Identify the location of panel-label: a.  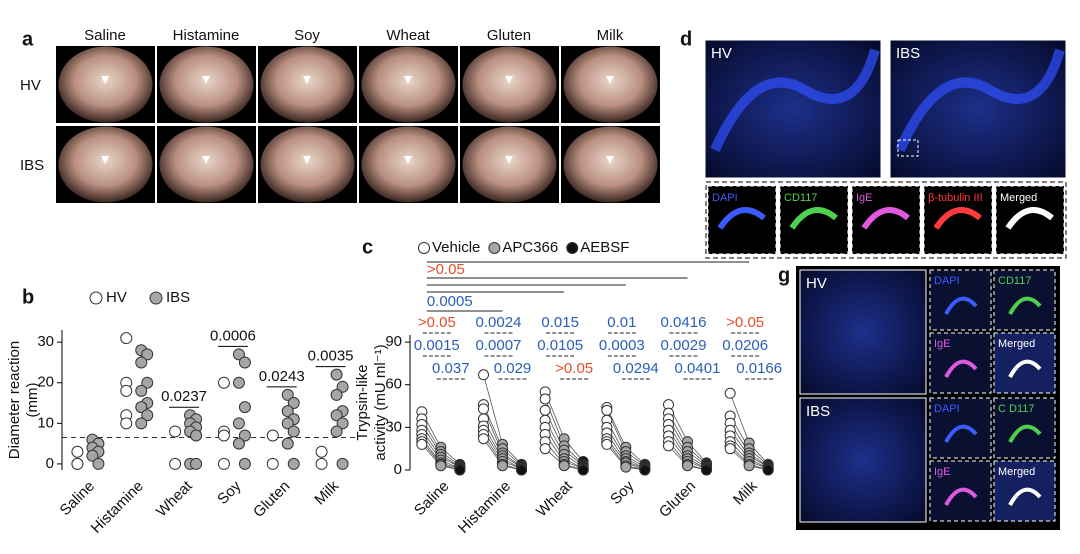
(28, 39).